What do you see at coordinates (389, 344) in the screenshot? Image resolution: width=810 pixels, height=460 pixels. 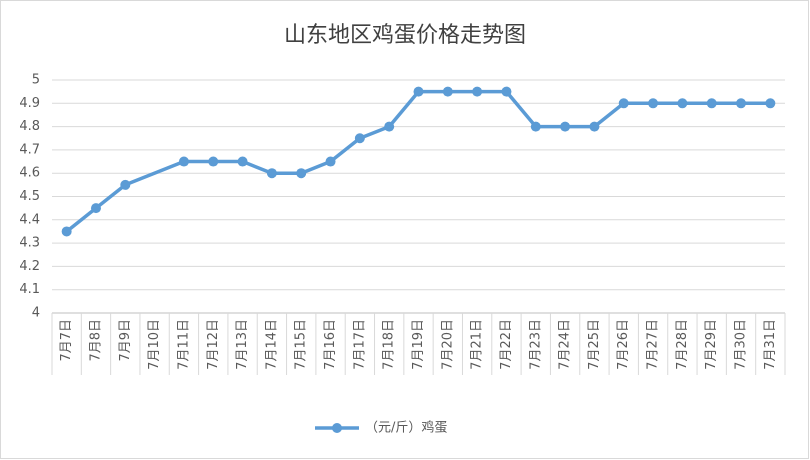 I see `x-tick-label: 7月18日` at bounding box center [389, 344].